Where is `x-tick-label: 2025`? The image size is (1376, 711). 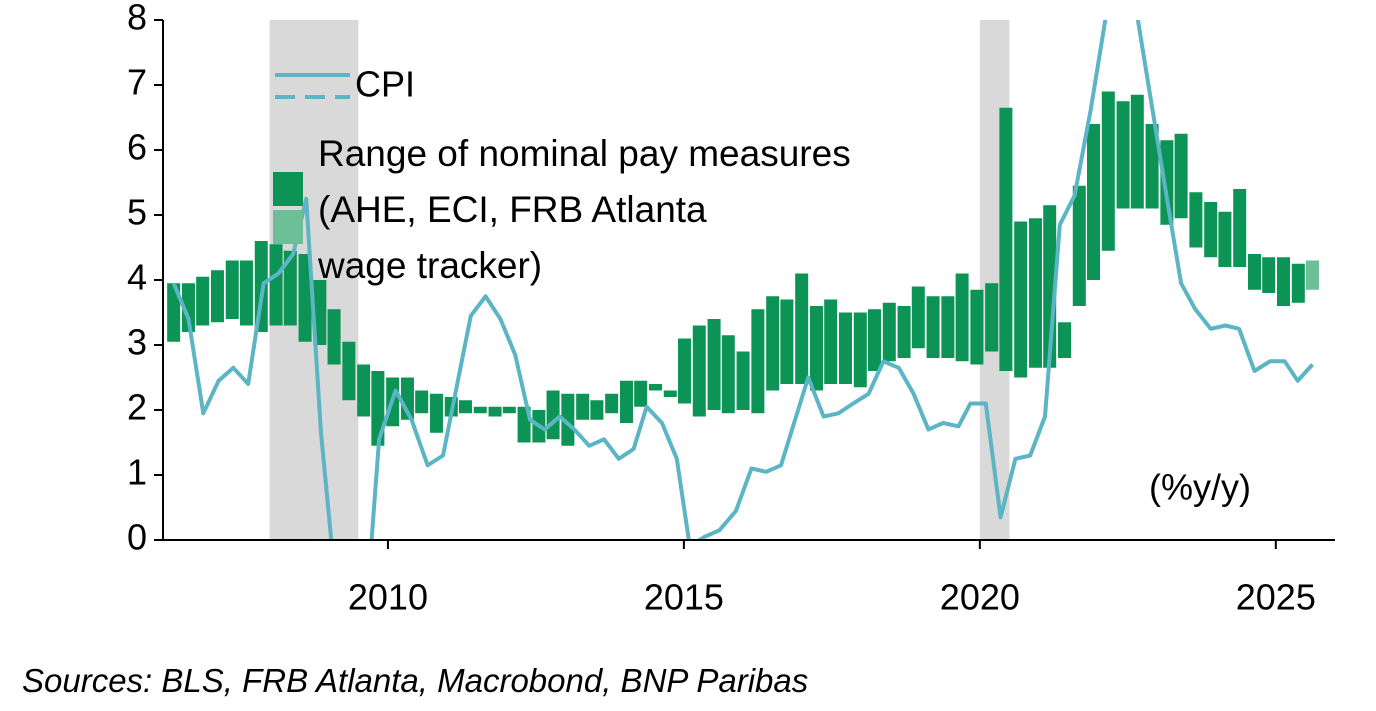 x-tick-label: 2025 is located at coordinates (1276, 597).